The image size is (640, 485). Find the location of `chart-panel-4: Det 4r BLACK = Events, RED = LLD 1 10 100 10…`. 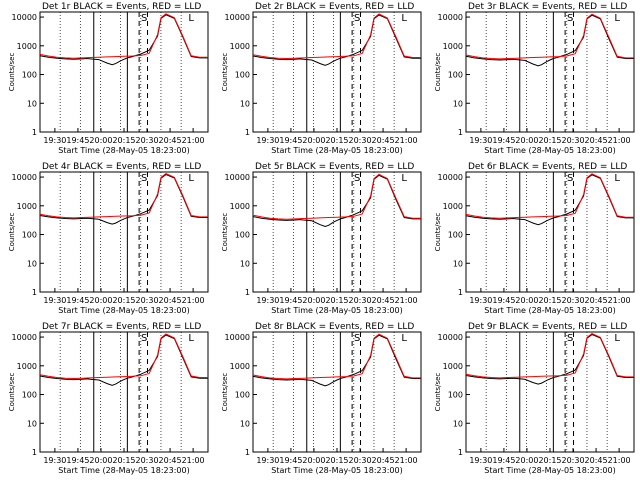

chart-panel-4: Det 4r BLACK = Events, RED = LLD 1 10 100 10… is located at coordinates (108, 238).